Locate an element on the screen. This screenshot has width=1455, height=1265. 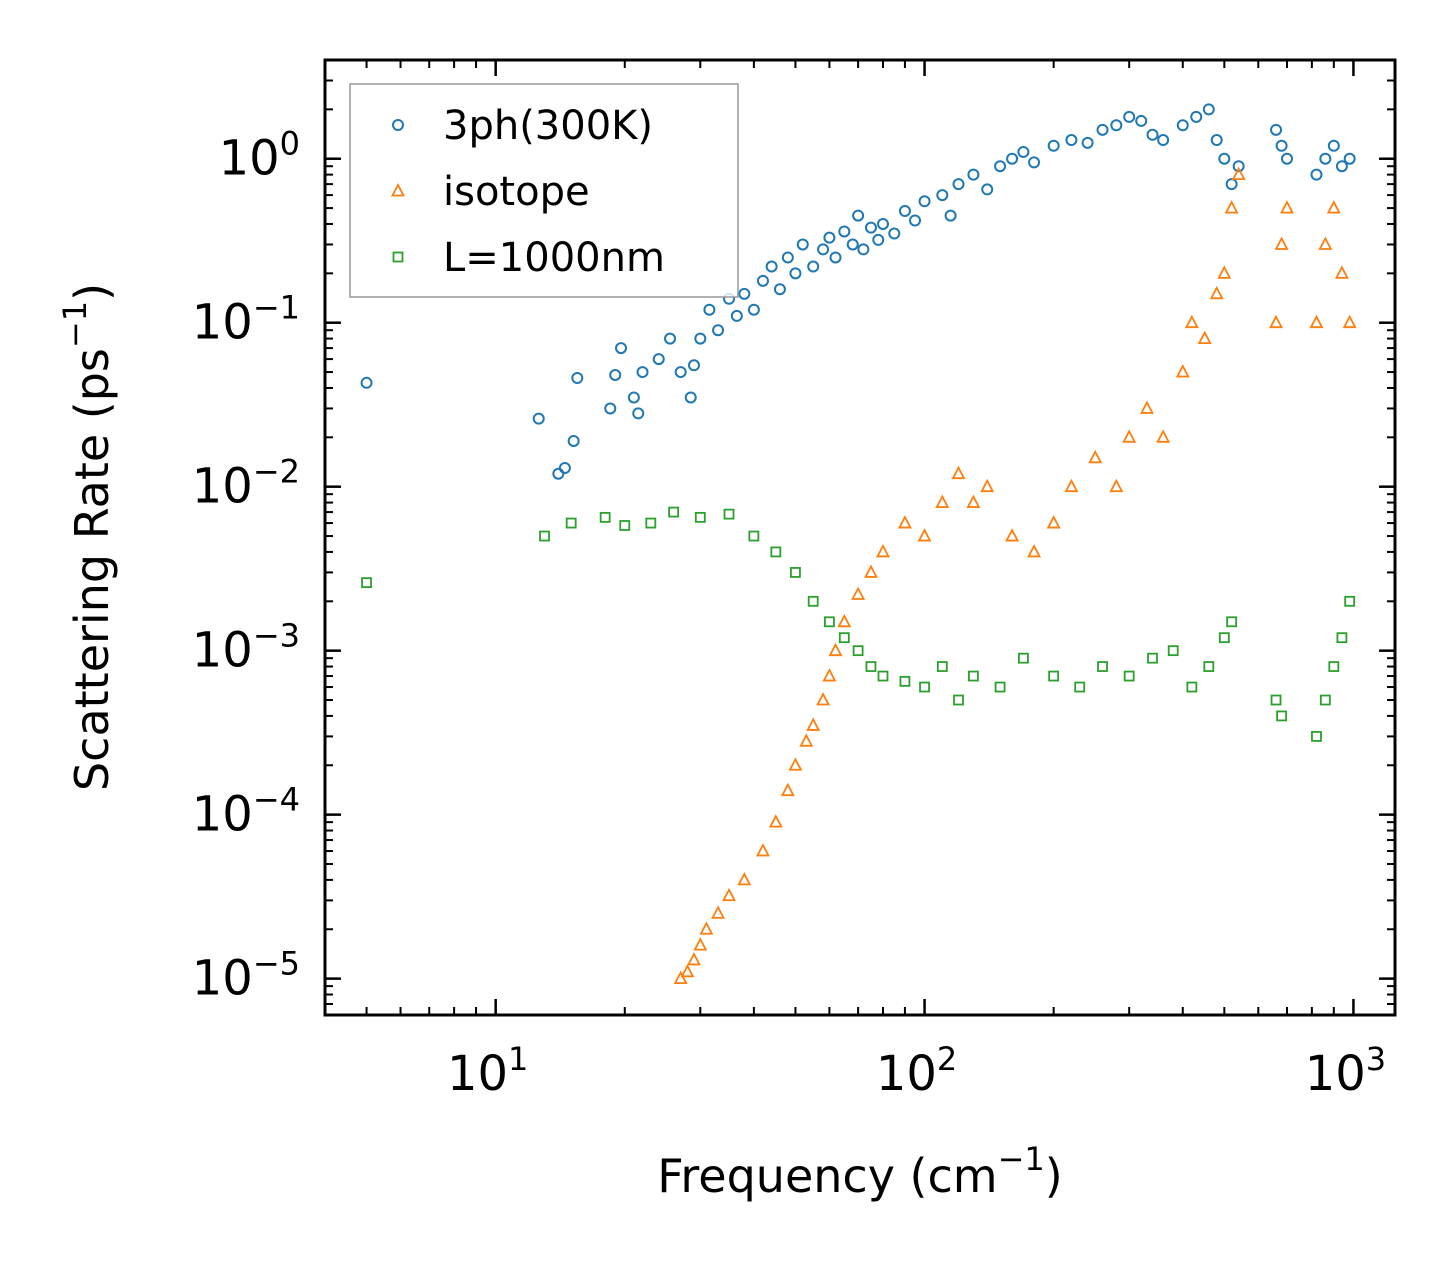
y-axis-label-text: Scattering Rate (ps is located at coordinates (92, 569).